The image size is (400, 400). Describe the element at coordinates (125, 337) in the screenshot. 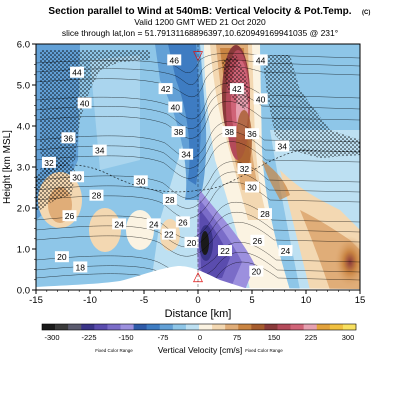

I see `colorbar-tick-label: -150` at that location.